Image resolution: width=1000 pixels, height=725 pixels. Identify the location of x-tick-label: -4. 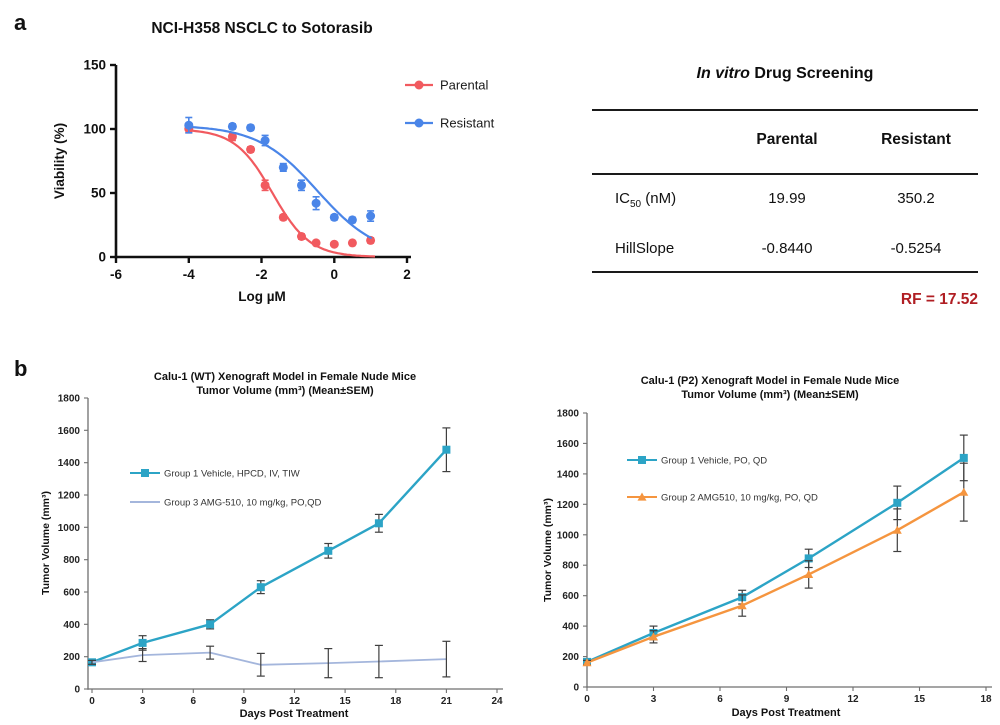
(189, 274).